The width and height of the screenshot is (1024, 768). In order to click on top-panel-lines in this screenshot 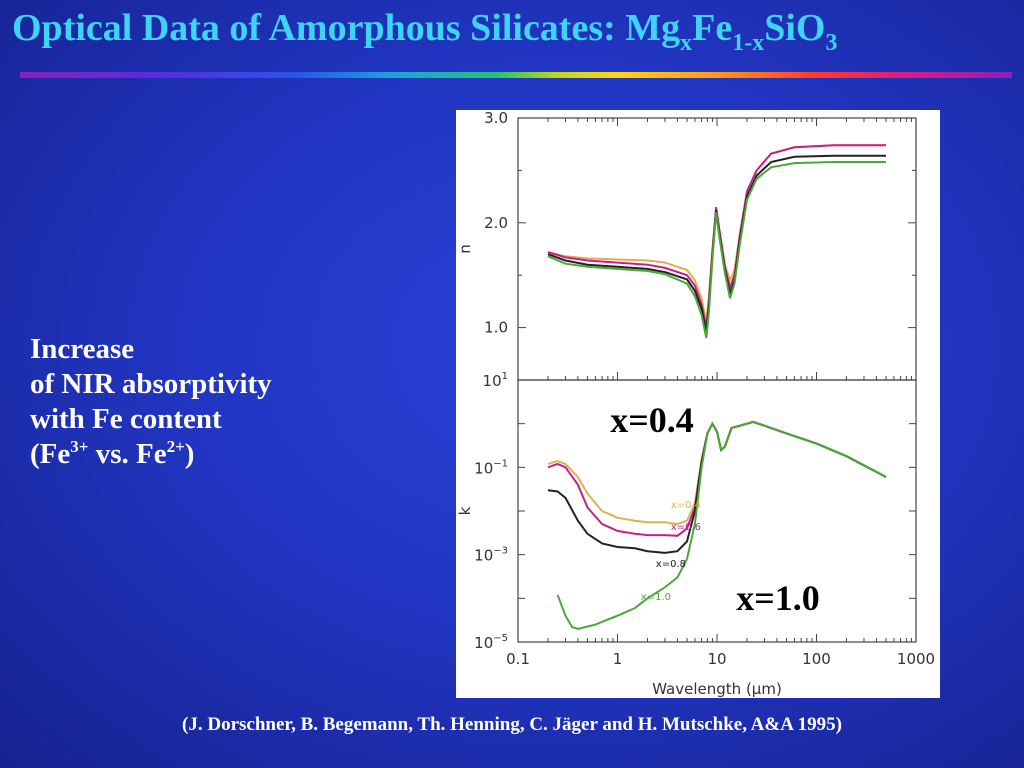, I will do `click(716, 241)`.